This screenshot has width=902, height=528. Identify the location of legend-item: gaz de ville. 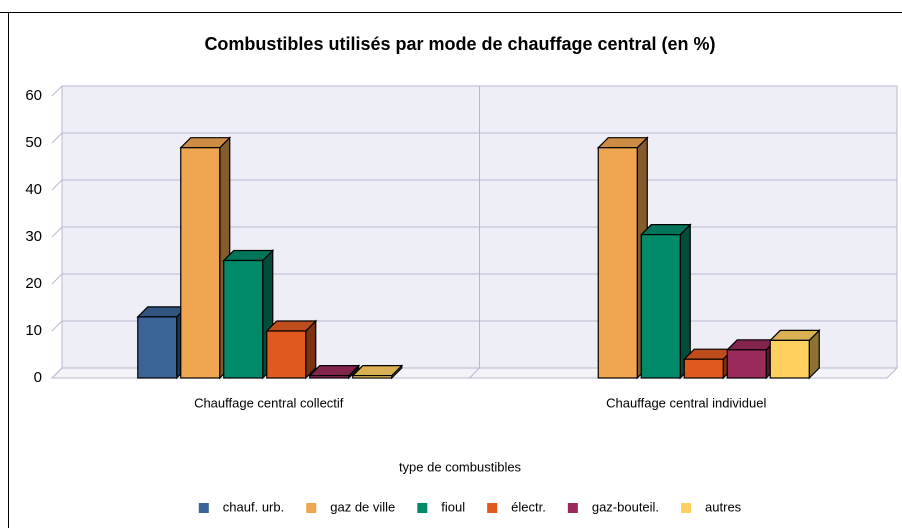
(350, 506).